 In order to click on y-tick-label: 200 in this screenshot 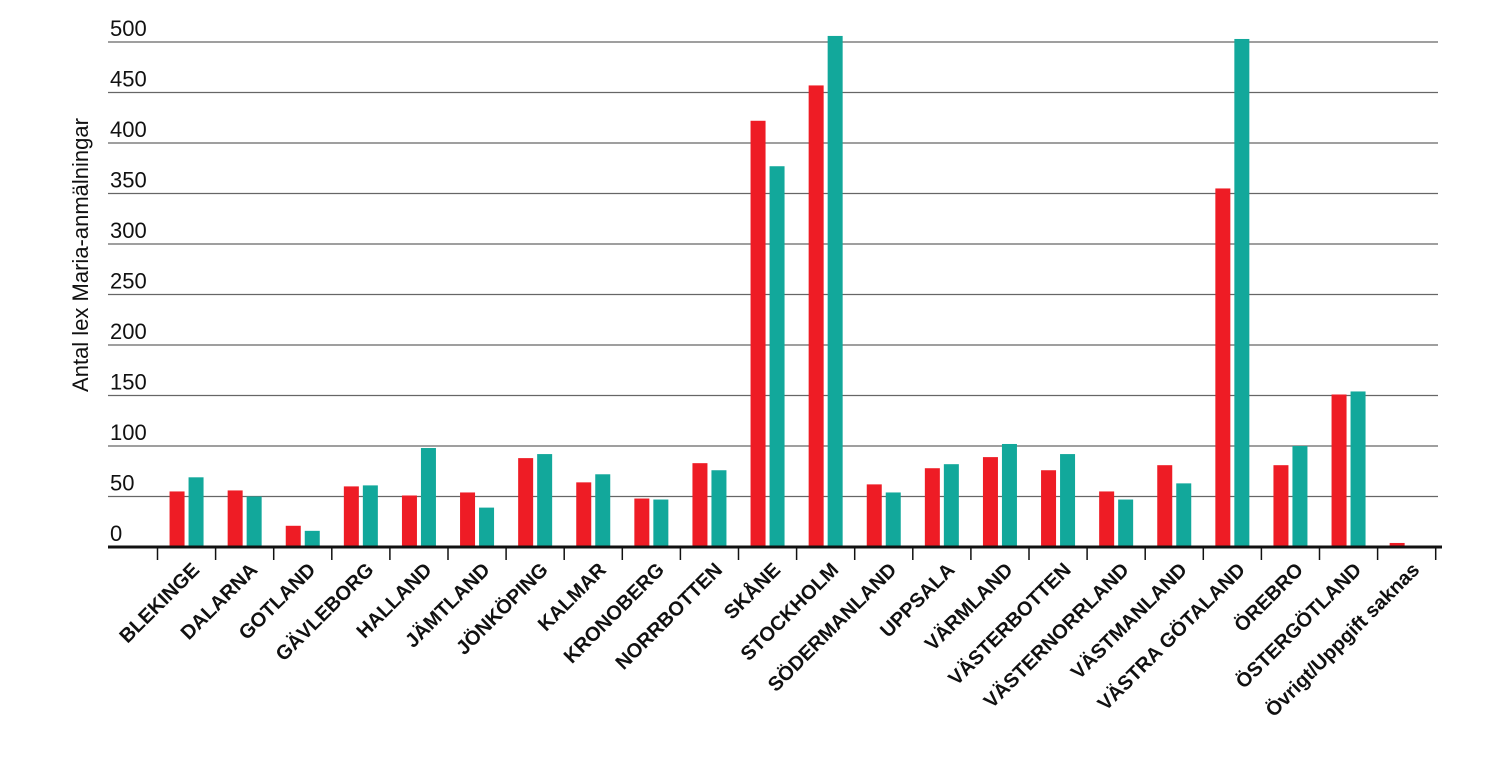, I will do `click(128, 331)`.